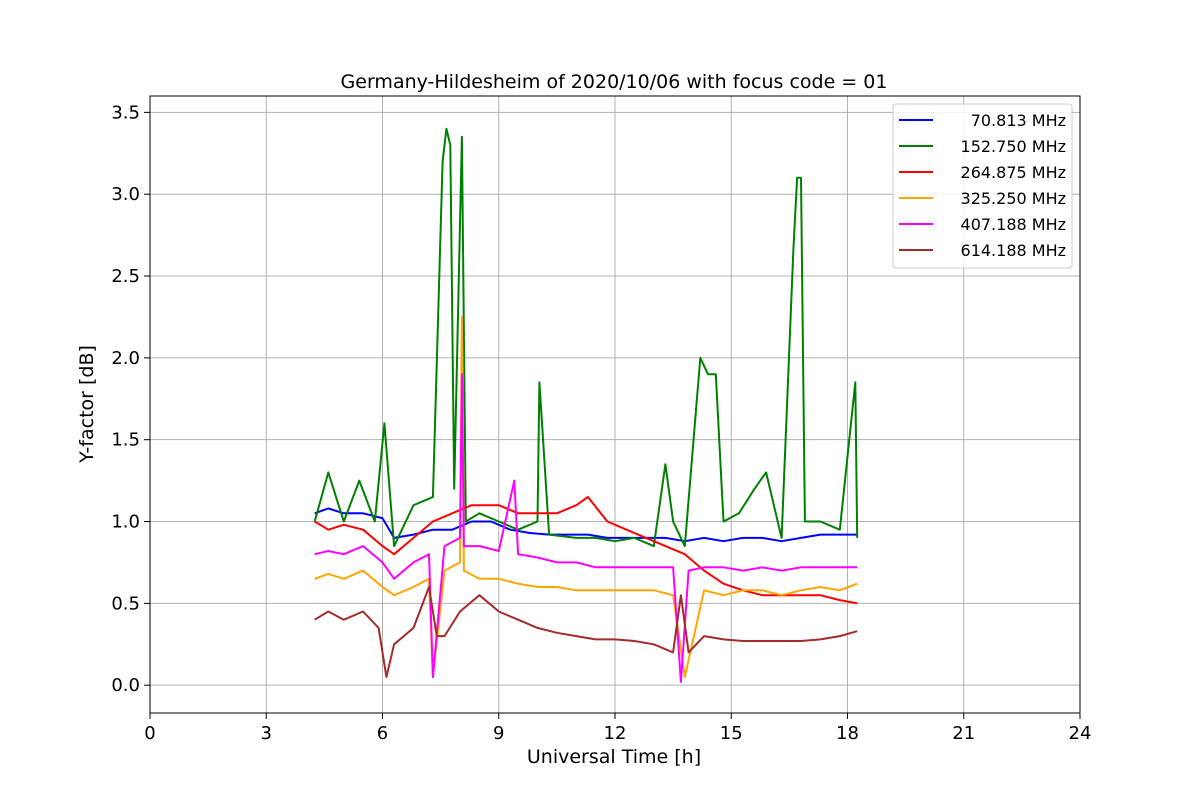 Image resolution: width=1200 pixels, height=800 pixels. What do you see at coordinates (125, 522) in the screenshot?
I see `y-tick-label: 1.0` at bounding box center [125, 522].